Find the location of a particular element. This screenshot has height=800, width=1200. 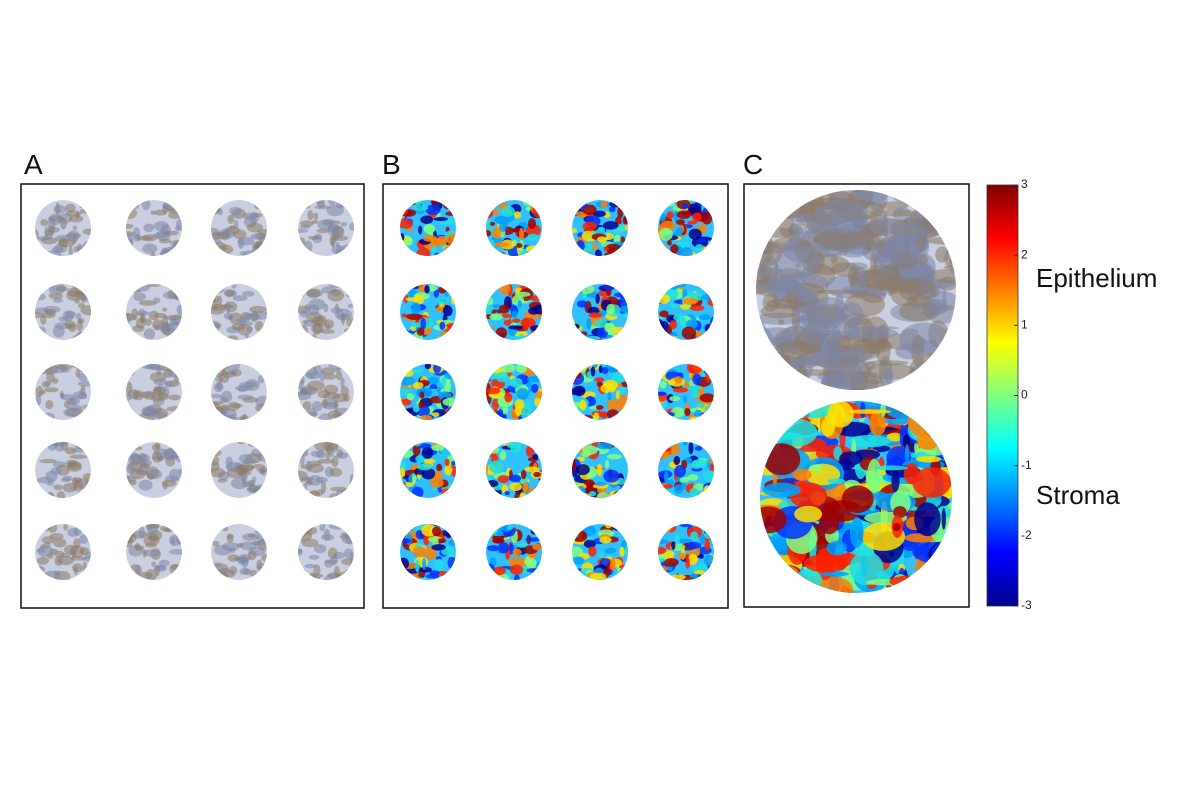

colorbar-tick-label: 2 is located at coordinates (1024, 254).